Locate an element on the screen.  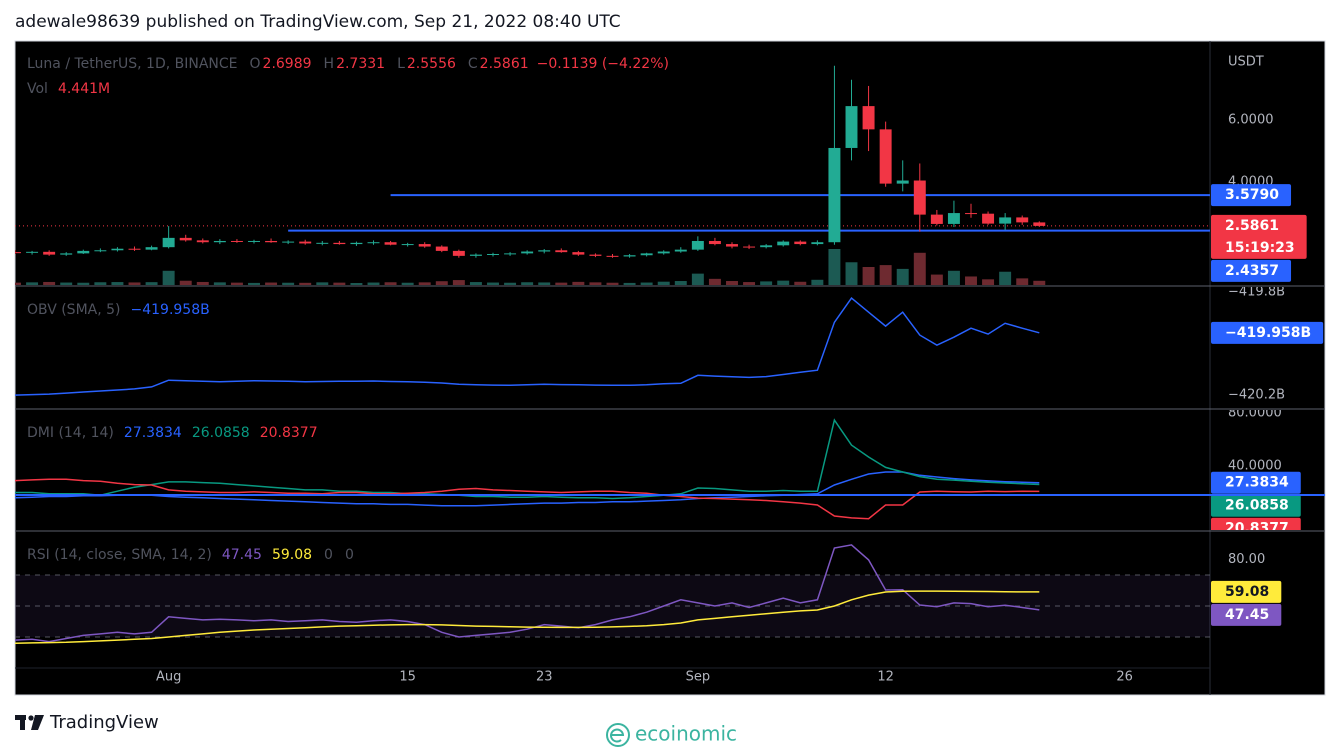
x-tick-label: 12 is located at coordinates (885, 677).